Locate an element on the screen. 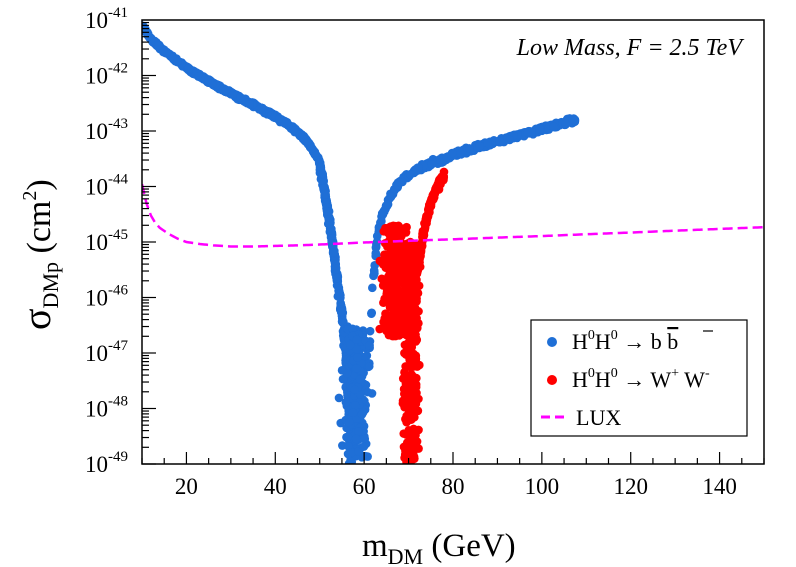 The image size is (796, 567). x-axis-ticks: 20 40 60 80 100 120 140 is located at coordinates (453, 475).